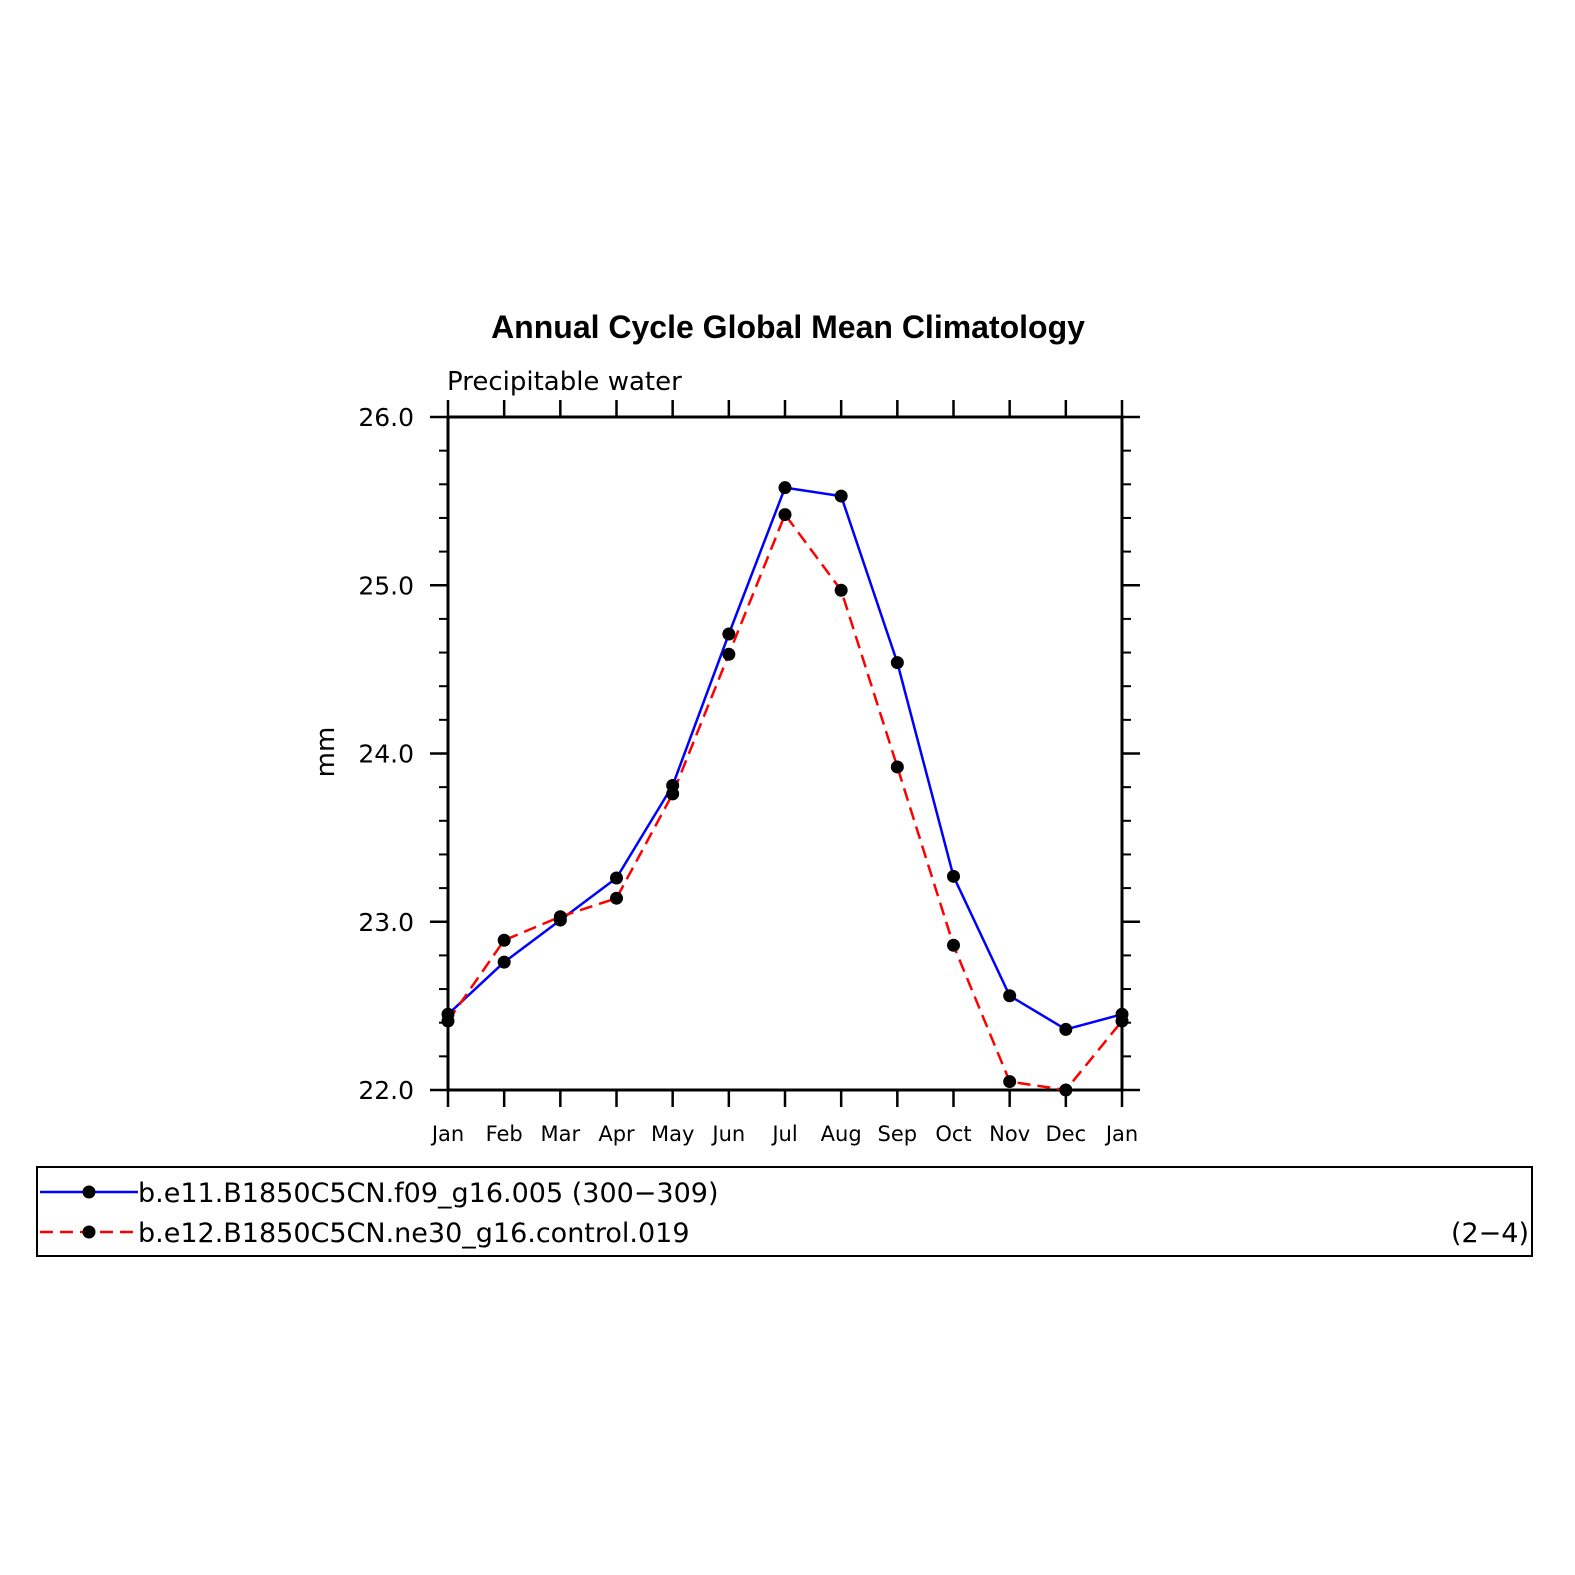 The width and height of the screenshot is (1575, 1575). I want to click on x-tick-label: May, so click(672, 1134).